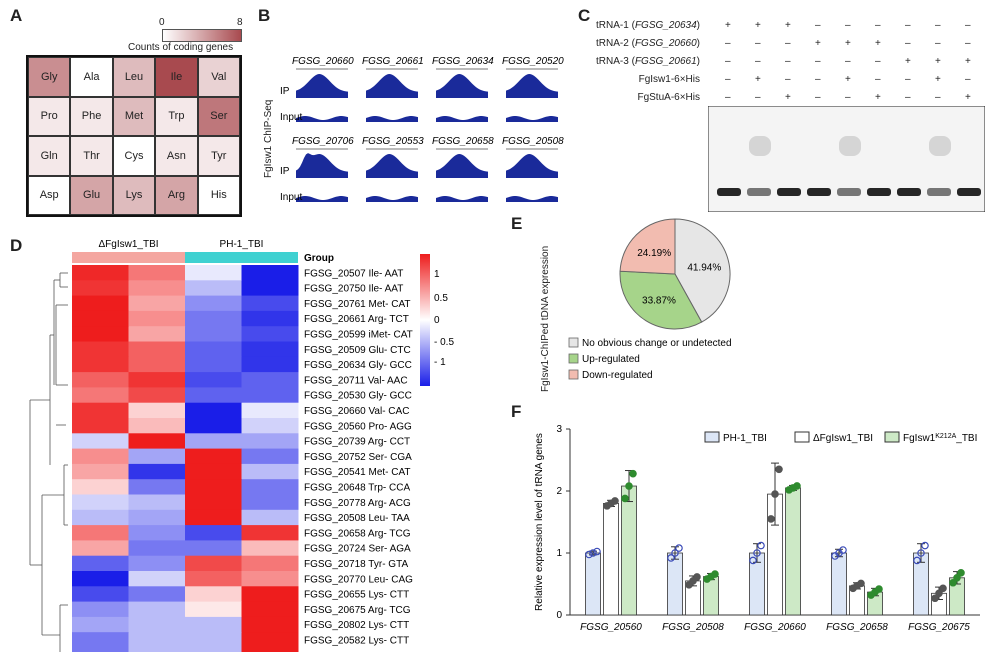 Image resolution: width=1000 pixels, height=654 pixels. I want to click on legend-tick: - 0.5, so click(444, 342).